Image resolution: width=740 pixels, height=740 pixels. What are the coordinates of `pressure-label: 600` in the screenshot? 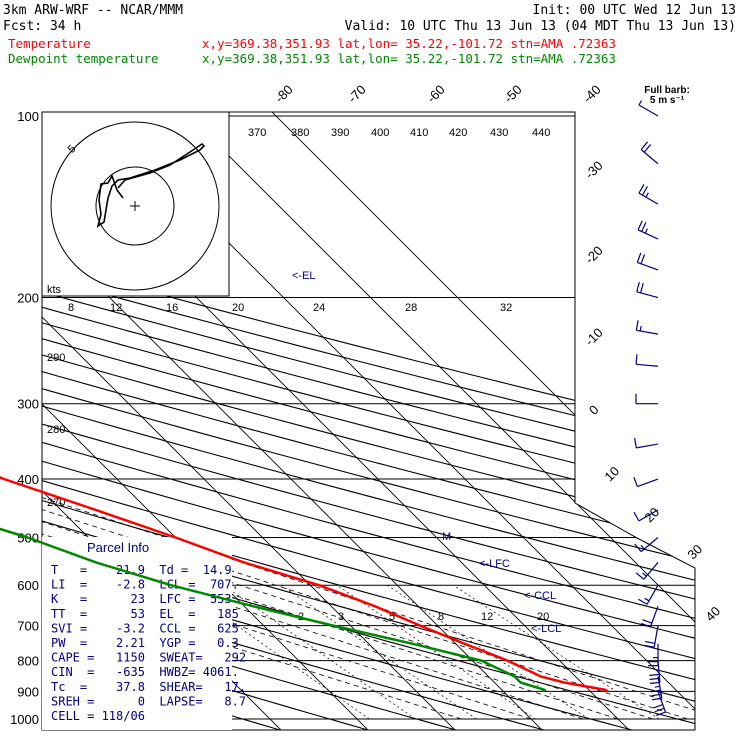 It's located at (28, 585).